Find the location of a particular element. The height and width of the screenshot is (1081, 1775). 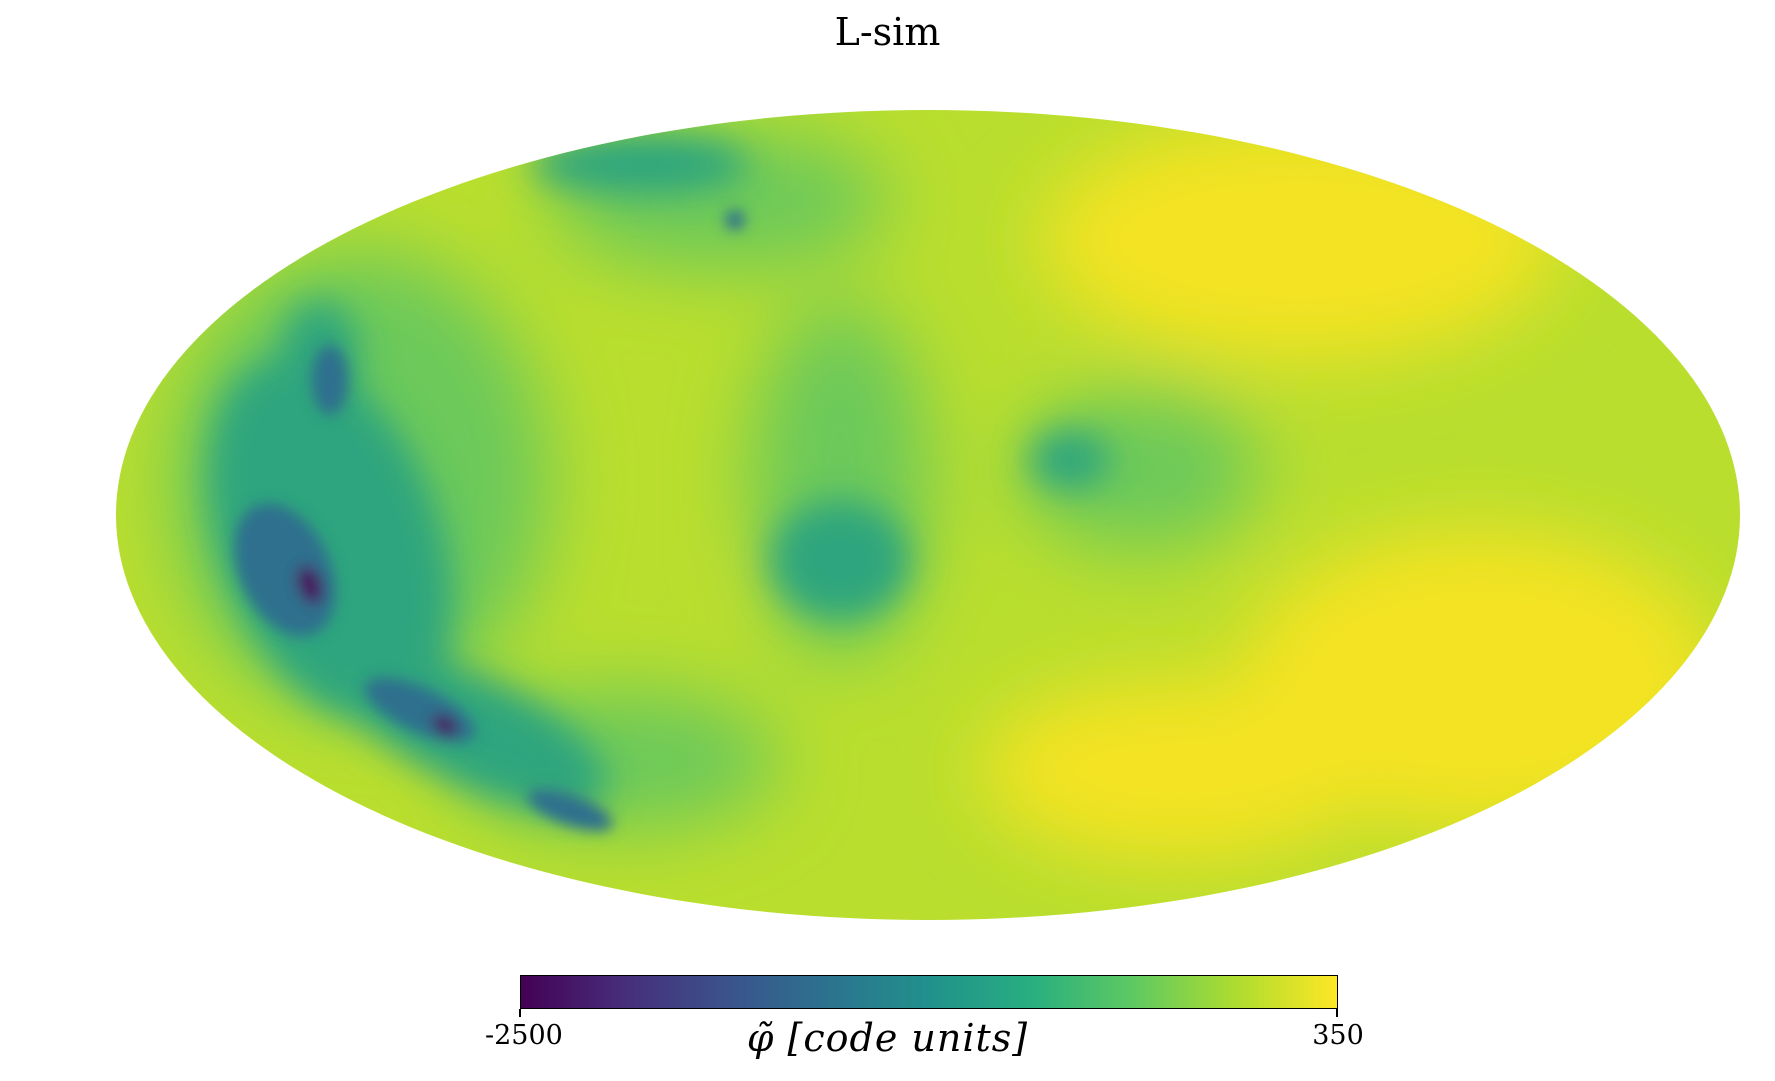

colorbar-unit-label: φ̃ [code units] is located at coordinates (887, 1038).